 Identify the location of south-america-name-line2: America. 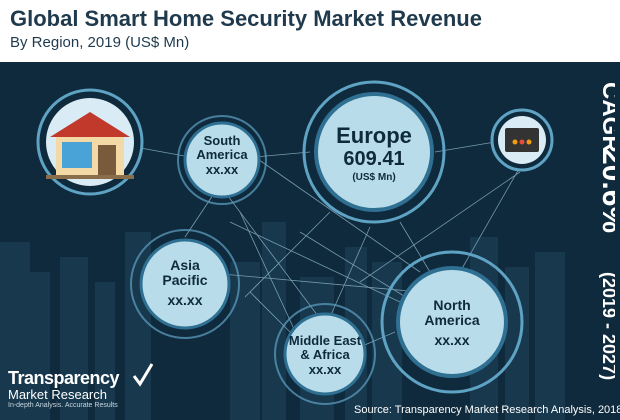
(222, 155).